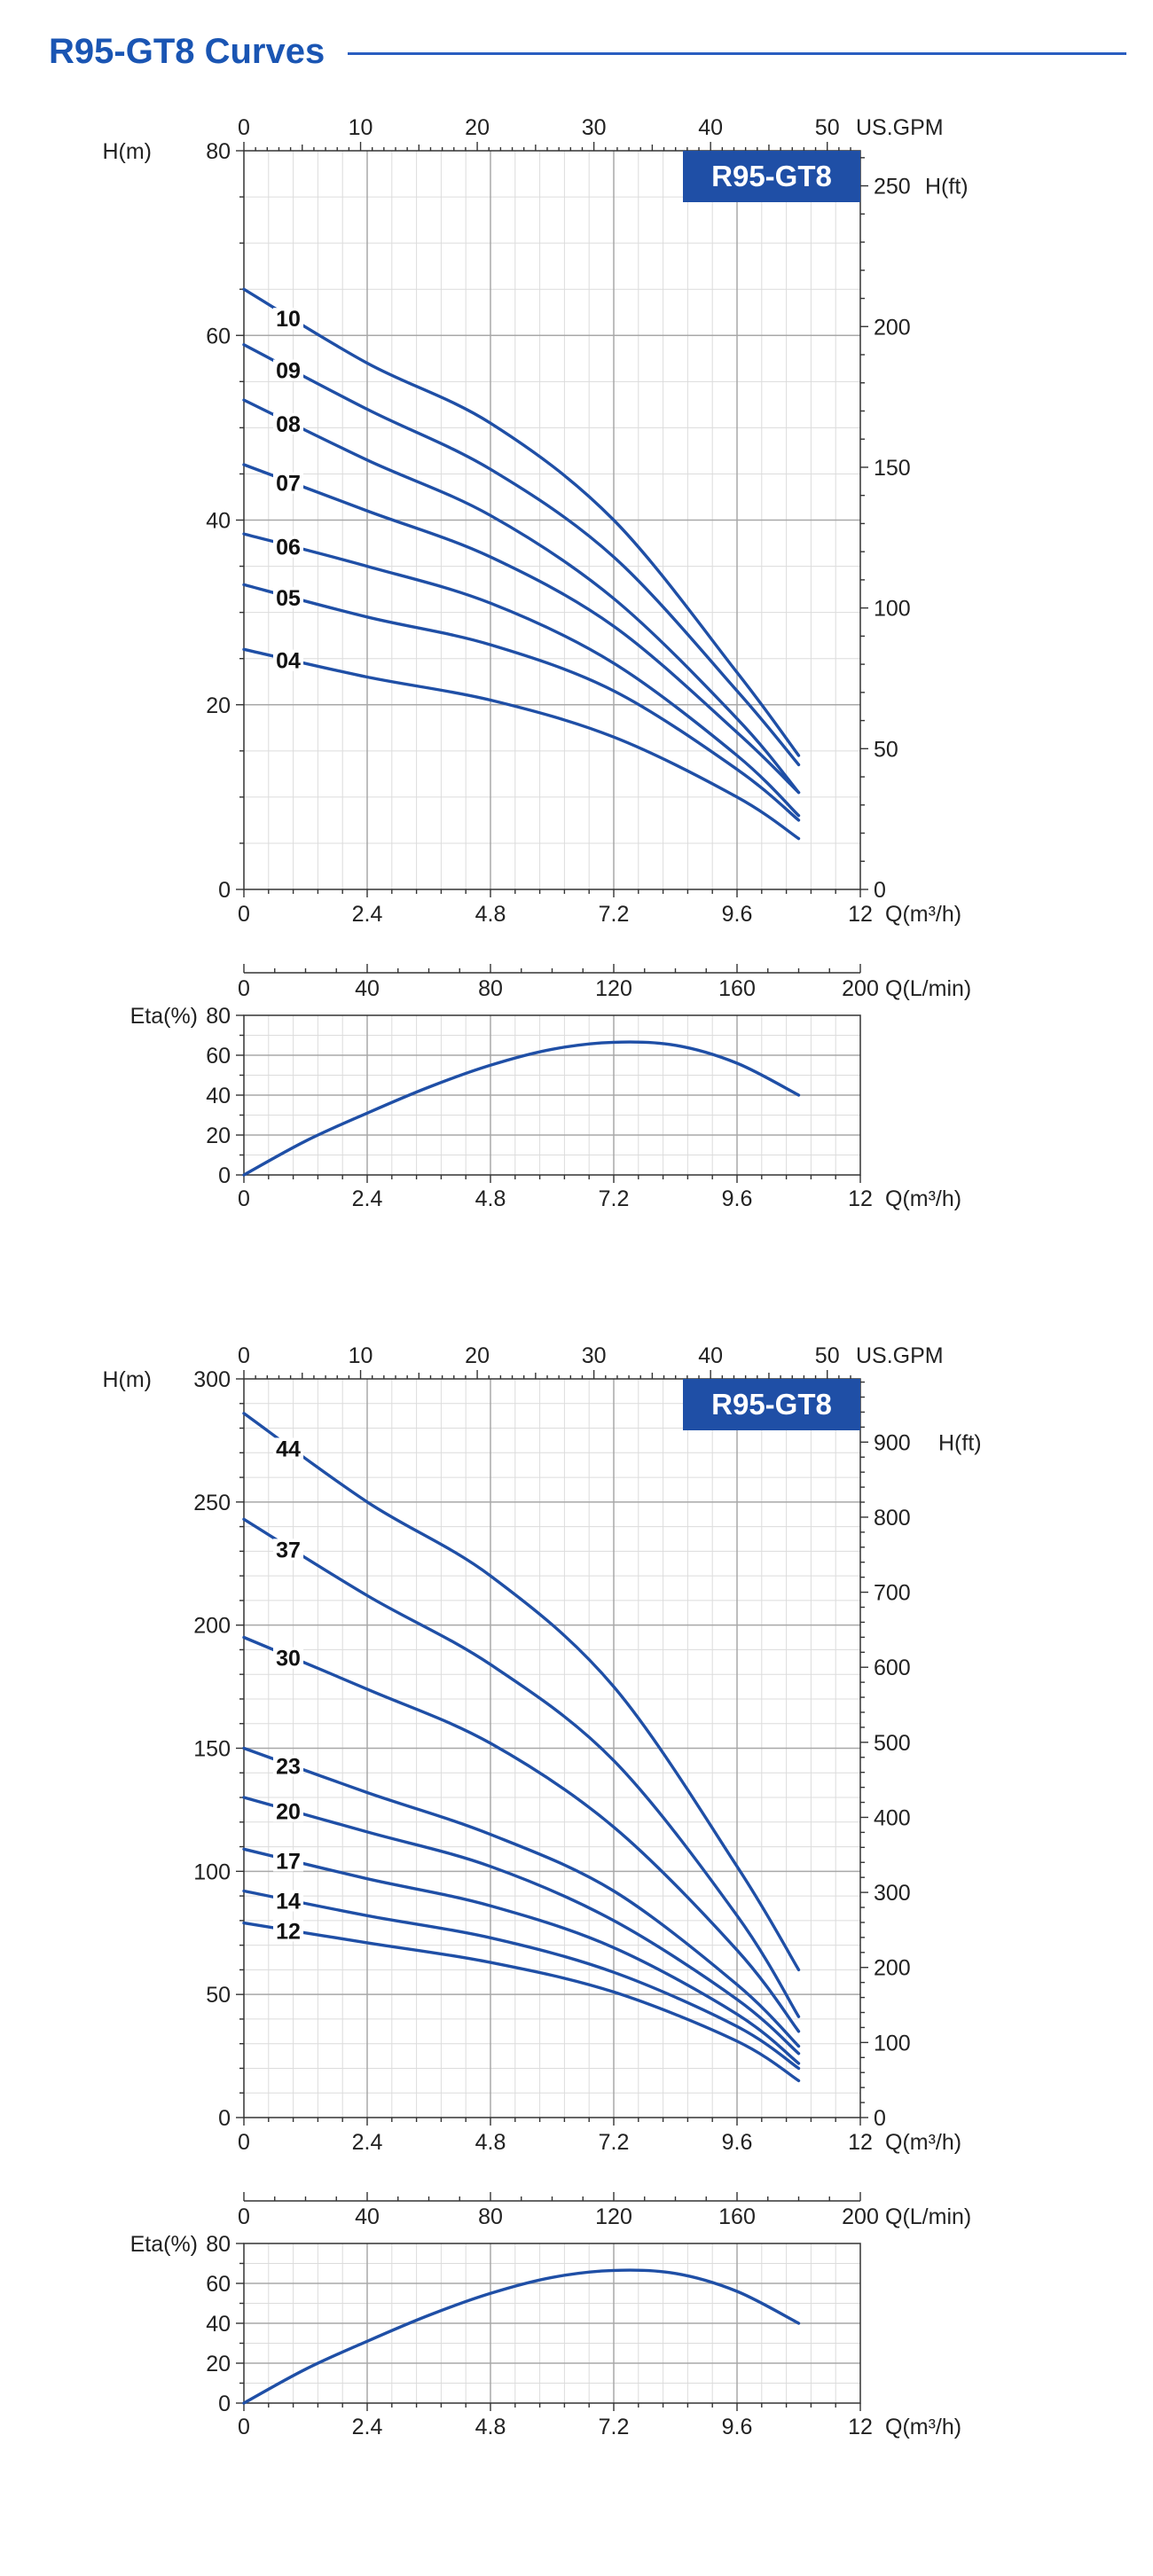 This screenshot has height=2576, width=1153. I want to click on chart2-gpm-tick-label: 40, so click(710, 1355).